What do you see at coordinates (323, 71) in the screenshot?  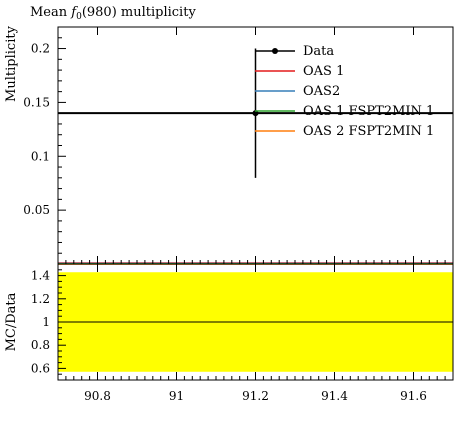 I see `legend-label: OAS 1` at bounding box center [323, 71].